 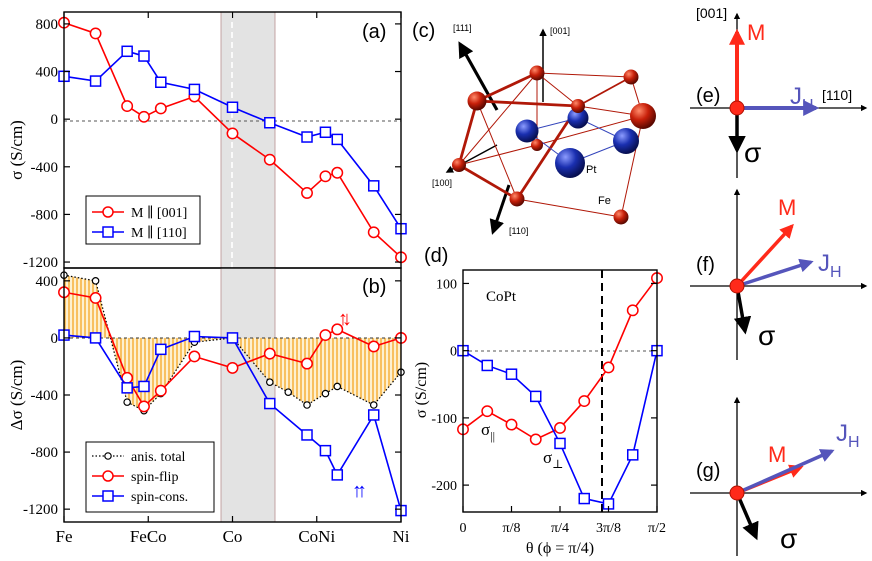 I want to click on current-jh-arrow, so click(x=785, y=472).